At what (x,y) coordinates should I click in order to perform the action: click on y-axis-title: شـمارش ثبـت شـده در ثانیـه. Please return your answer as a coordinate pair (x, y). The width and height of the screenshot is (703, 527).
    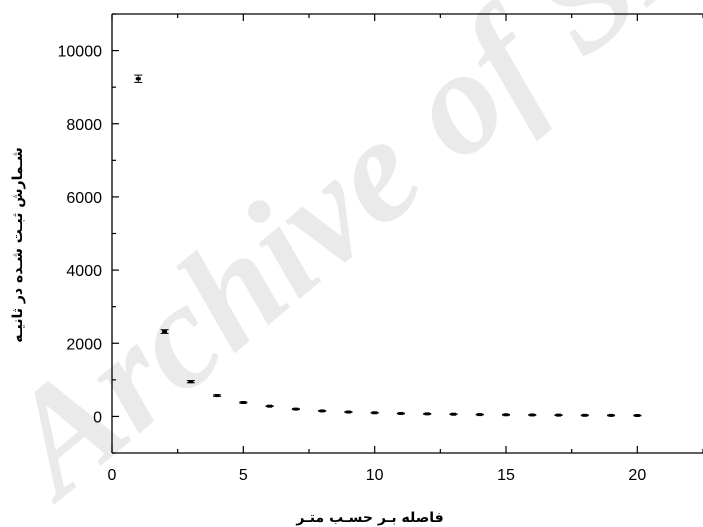
    Looking at the image, I should click on (18, 245).